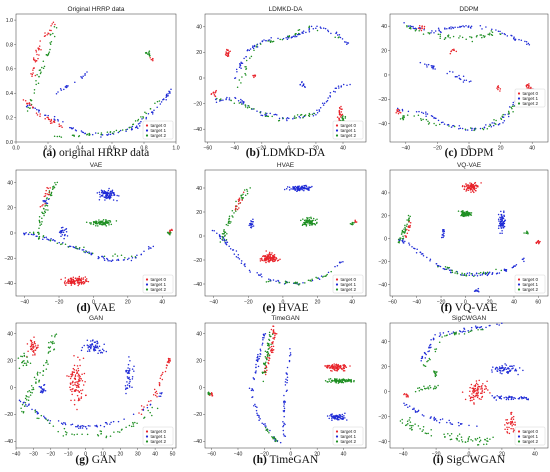  Describe the element at coordinates (197, 442) in the screenshot. I see `y-tick-label: −40` at that location.